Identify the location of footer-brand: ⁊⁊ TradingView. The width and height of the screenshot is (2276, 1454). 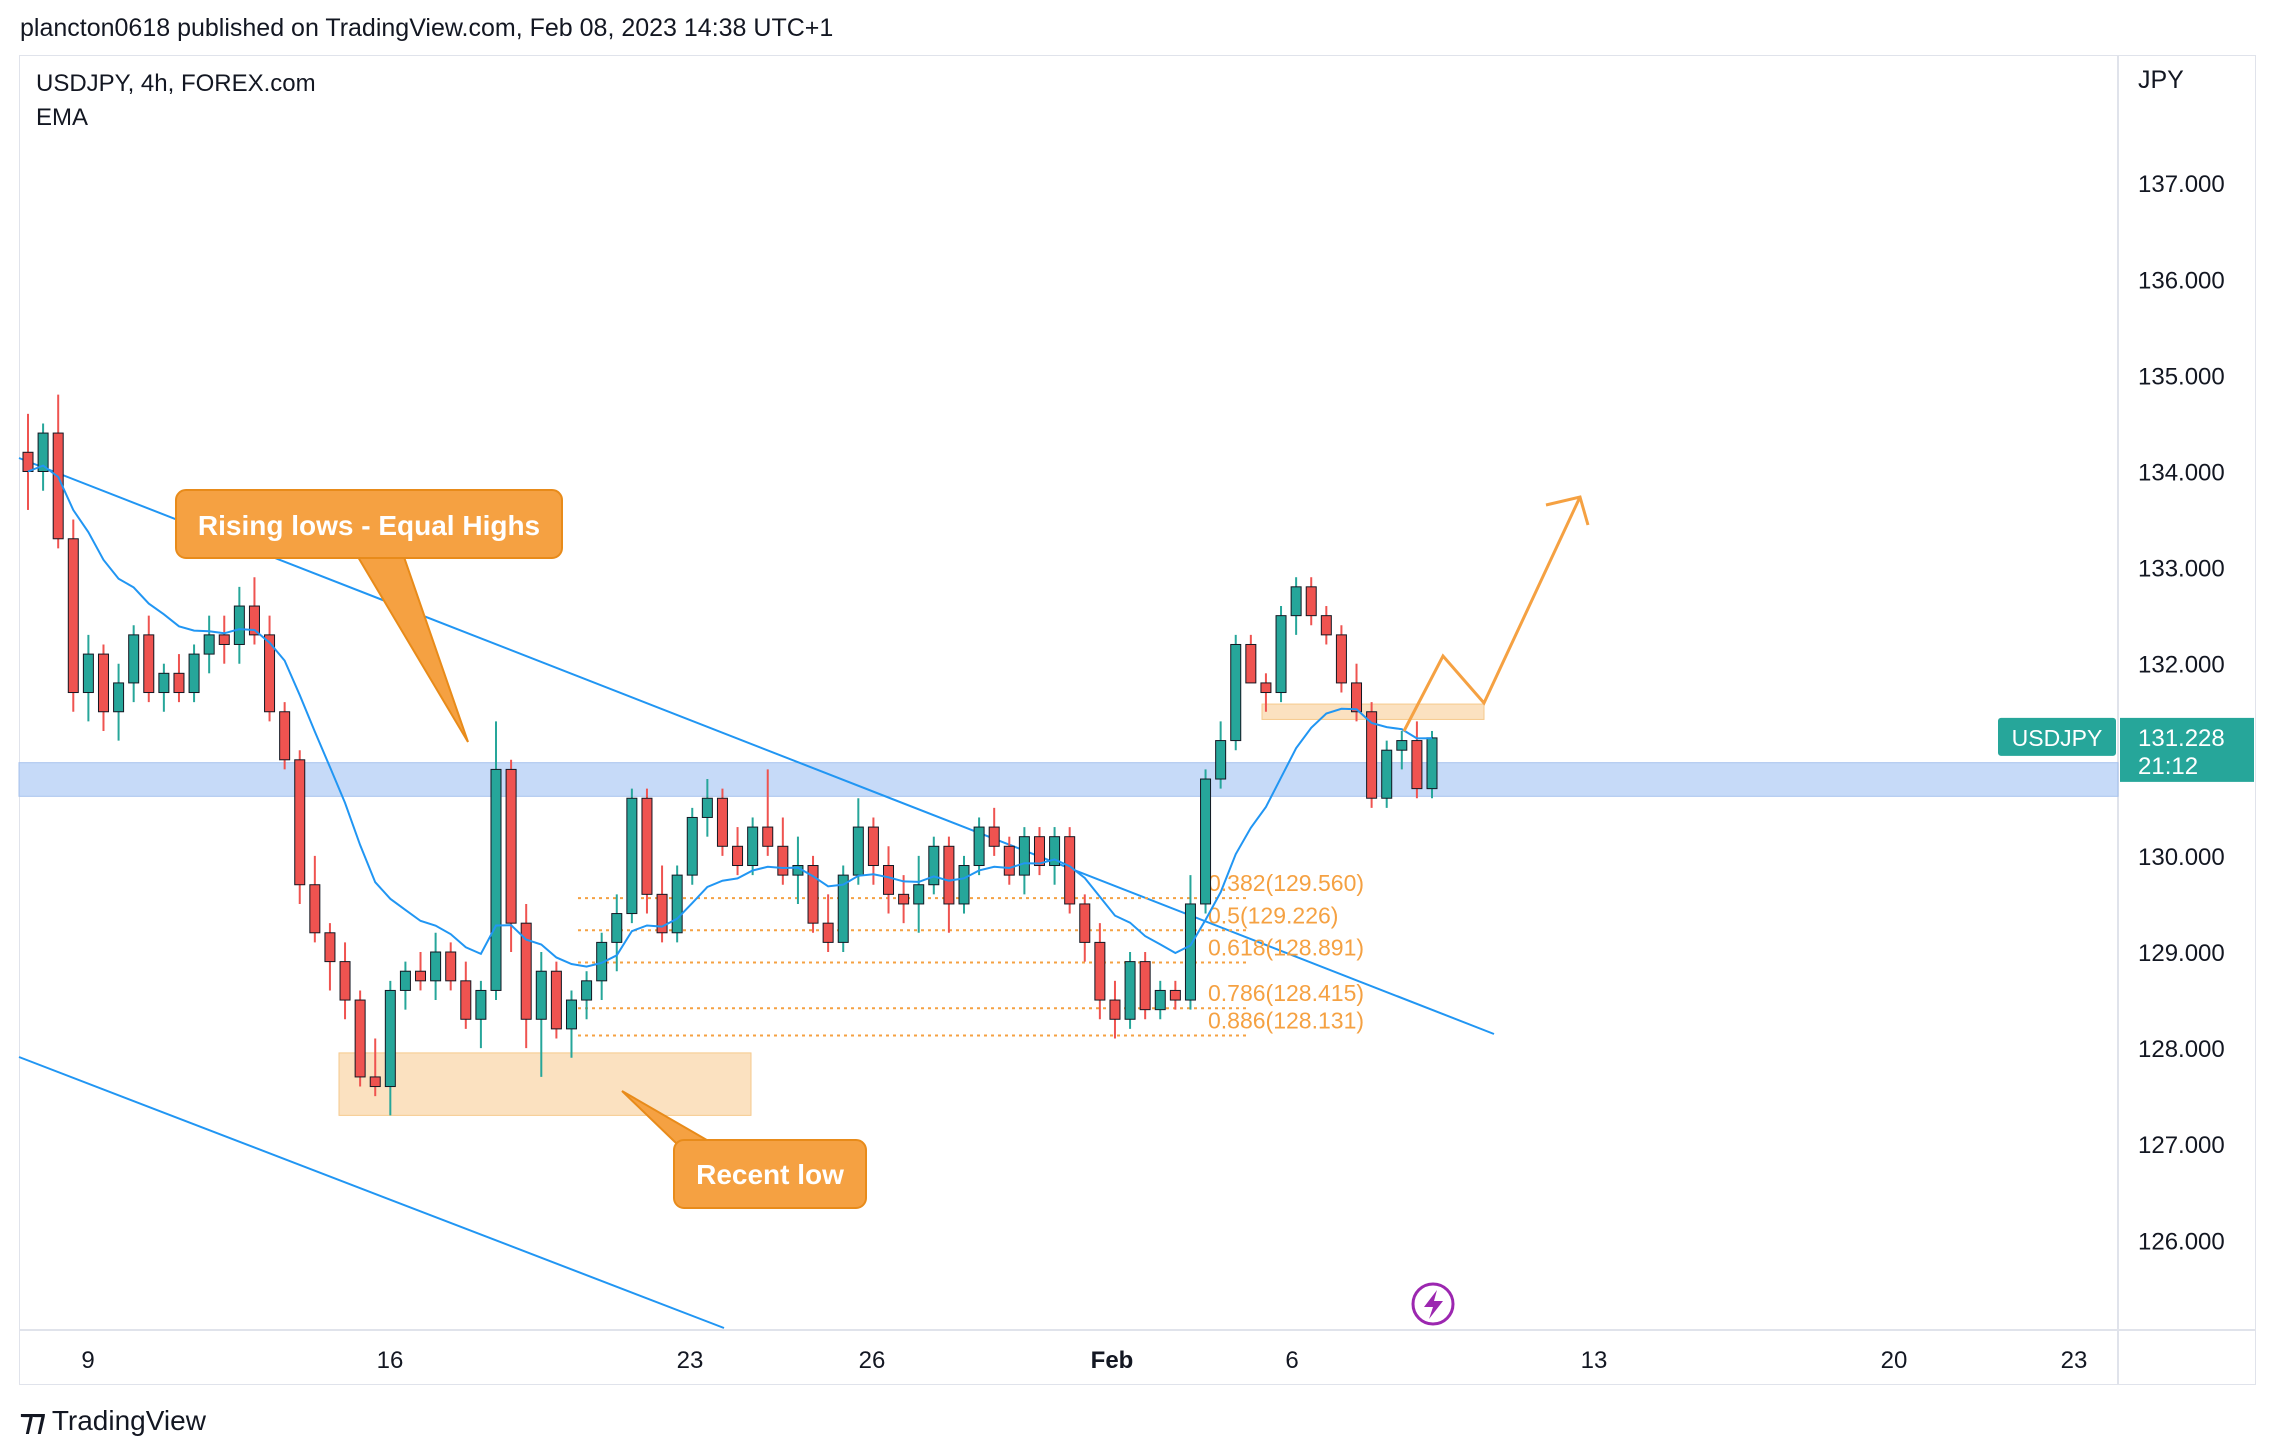
(113, 1420).